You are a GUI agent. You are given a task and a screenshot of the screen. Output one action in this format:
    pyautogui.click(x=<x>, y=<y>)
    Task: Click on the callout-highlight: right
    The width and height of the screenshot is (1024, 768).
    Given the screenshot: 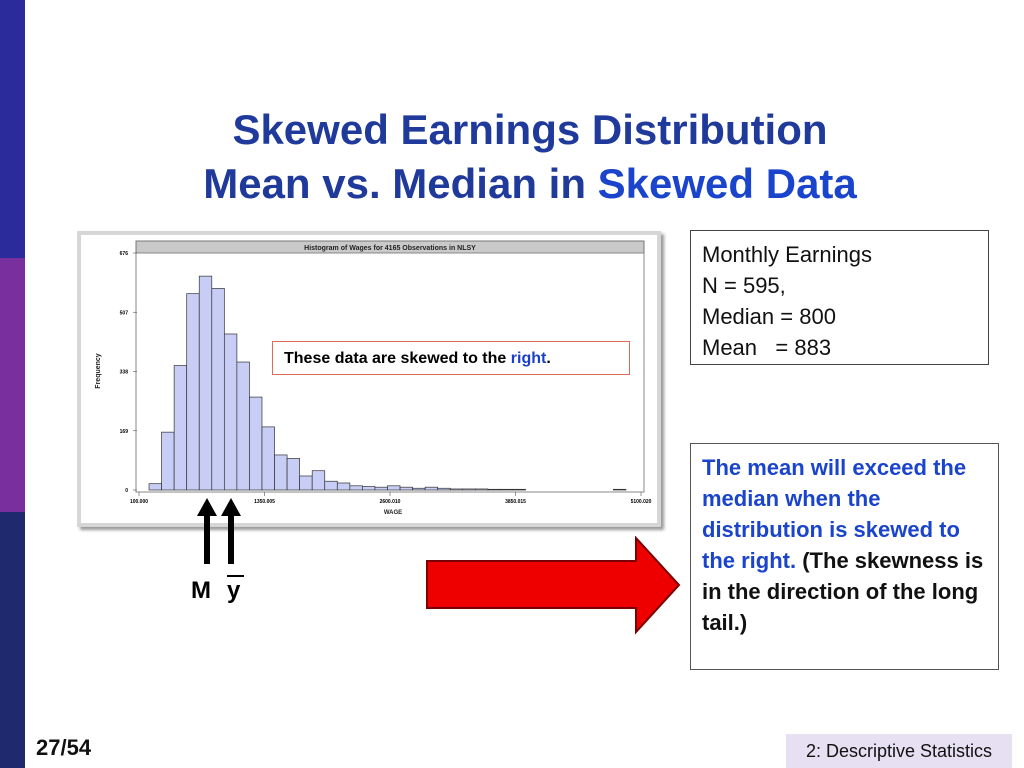 What is the action you would take?
    pyautogui.click(x=528, y=358)
    